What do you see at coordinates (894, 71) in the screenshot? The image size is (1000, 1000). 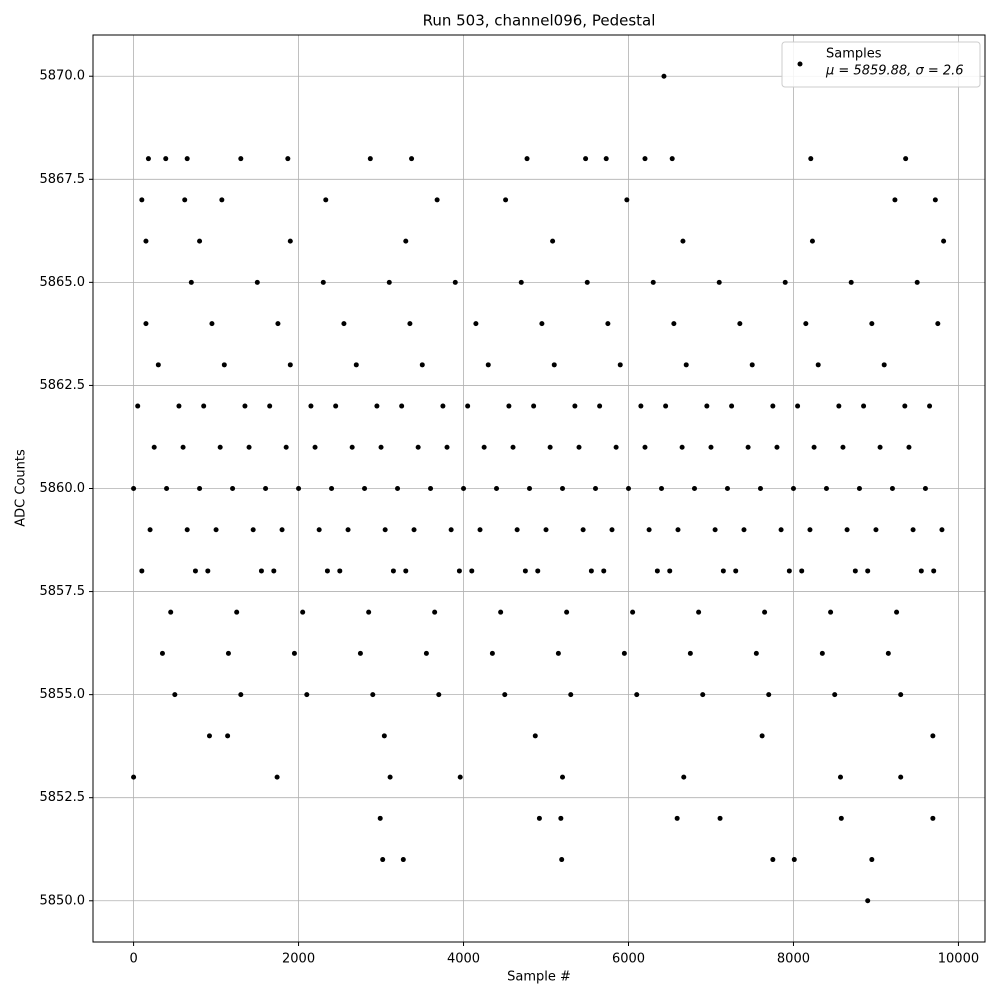 I see `legend-annotation: μ = 5859.88, σ = 2.6` at bounding box center [894, 71].